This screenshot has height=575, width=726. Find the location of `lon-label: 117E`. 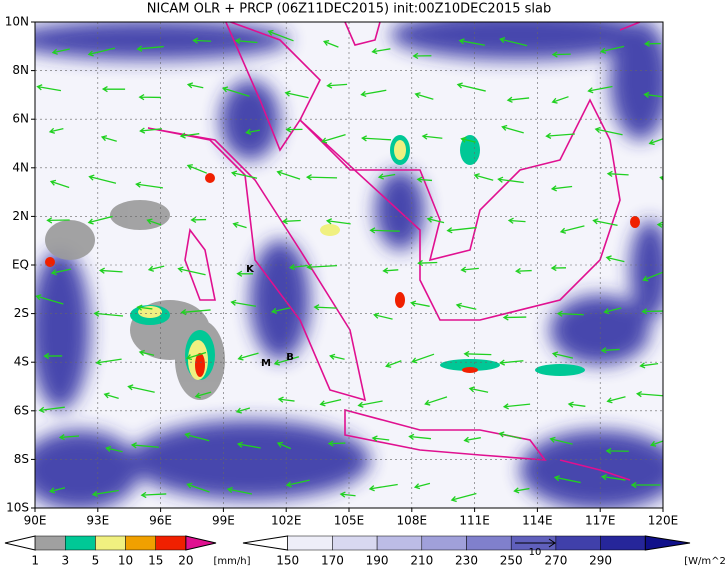

lon-label: 117E is located at coordinates (600, 521).